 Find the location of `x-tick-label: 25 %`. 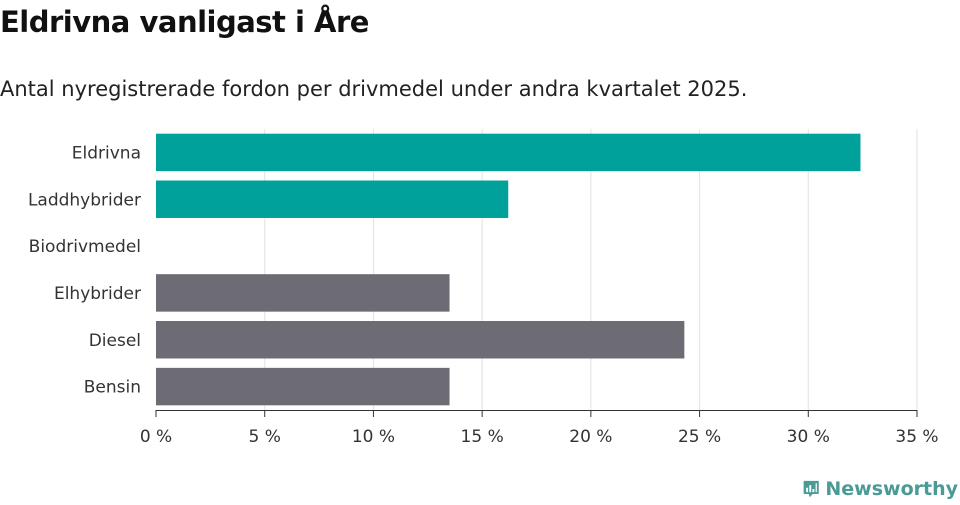

x-tick-label: 25 % is located at coordinates (699, 437).